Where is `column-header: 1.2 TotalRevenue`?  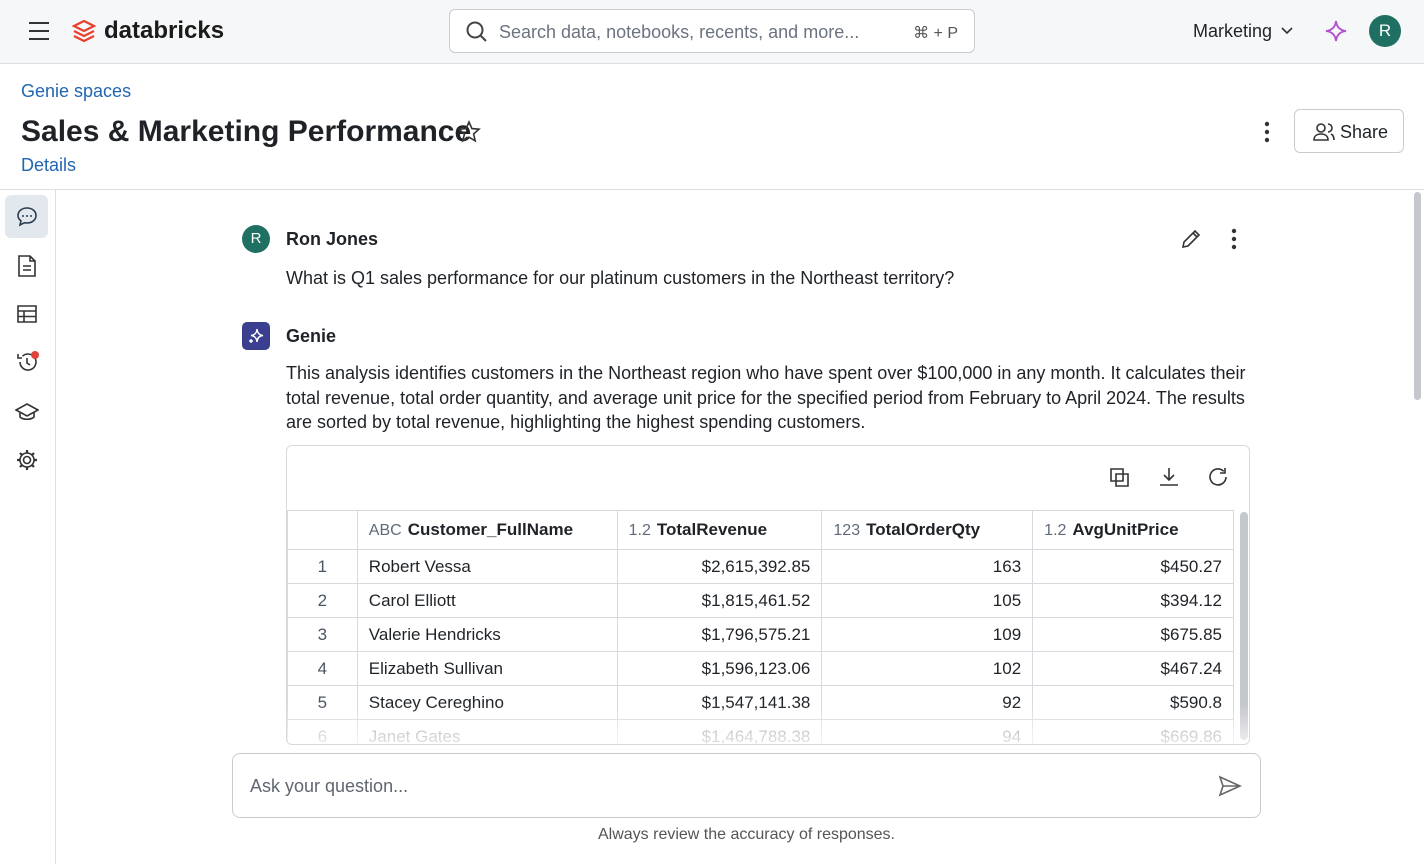
column-header: 1.2 TotalRevenue is located at coordinates (719, 530).